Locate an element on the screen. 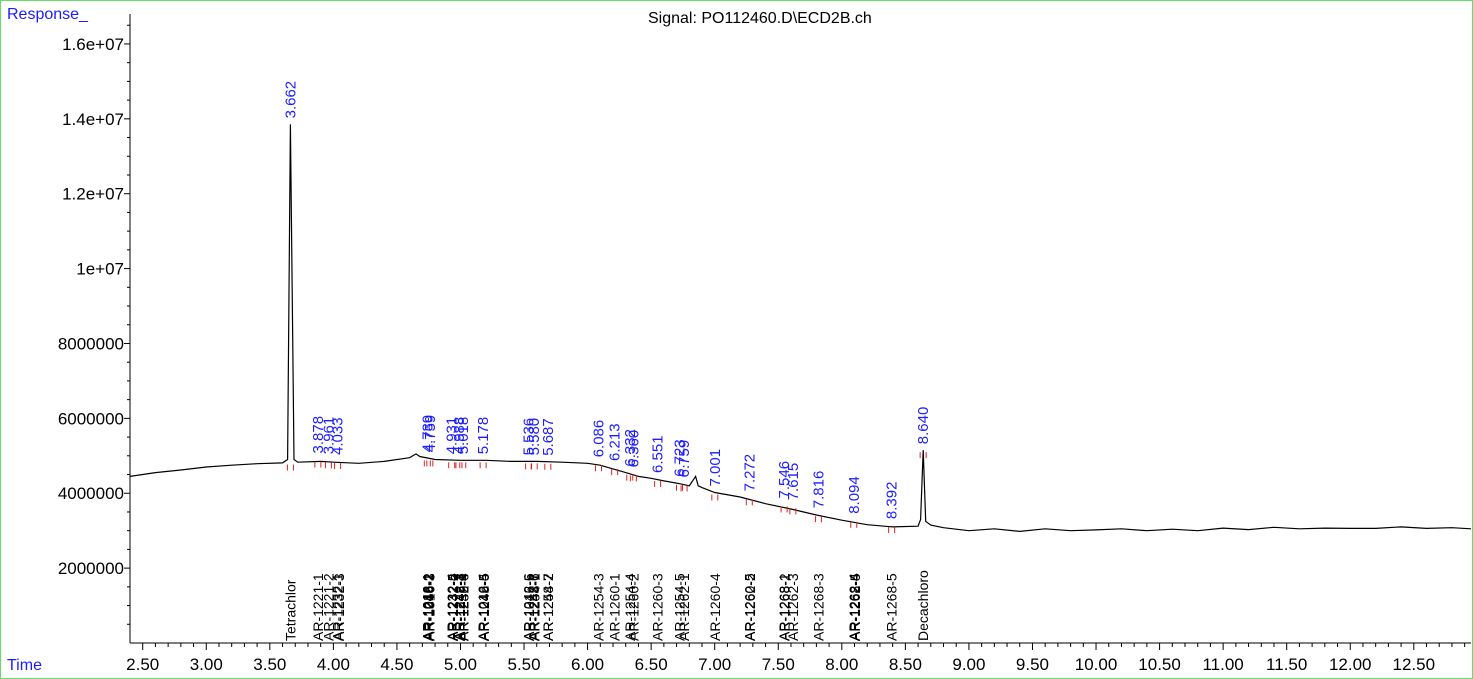 Image resolution: width=1473 pixels, height=679 pixels. compound-label: AR-1242-2 is located at coordinates (453, 607).